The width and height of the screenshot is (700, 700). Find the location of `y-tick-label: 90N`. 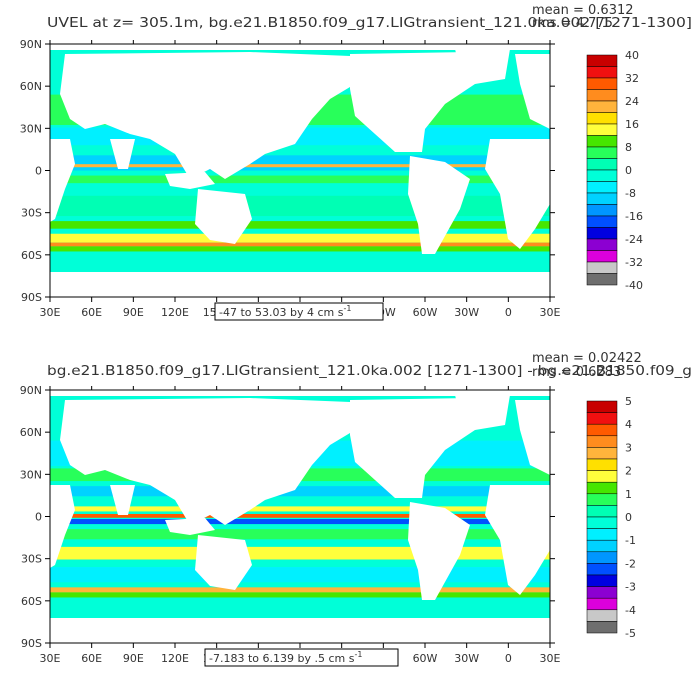

y-tick-label: 90N is located at coordinates (31, 44).